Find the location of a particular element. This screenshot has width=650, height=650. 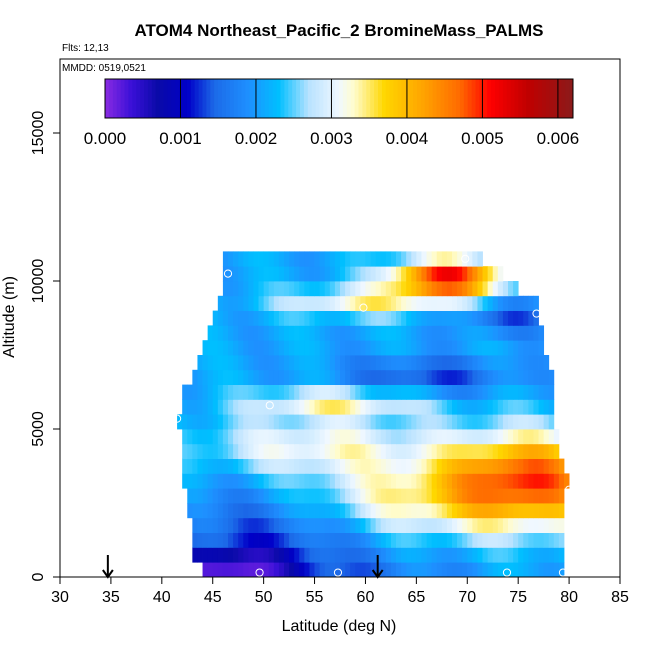

y-tick-label: 10000 is located at coordinates (38, 281).